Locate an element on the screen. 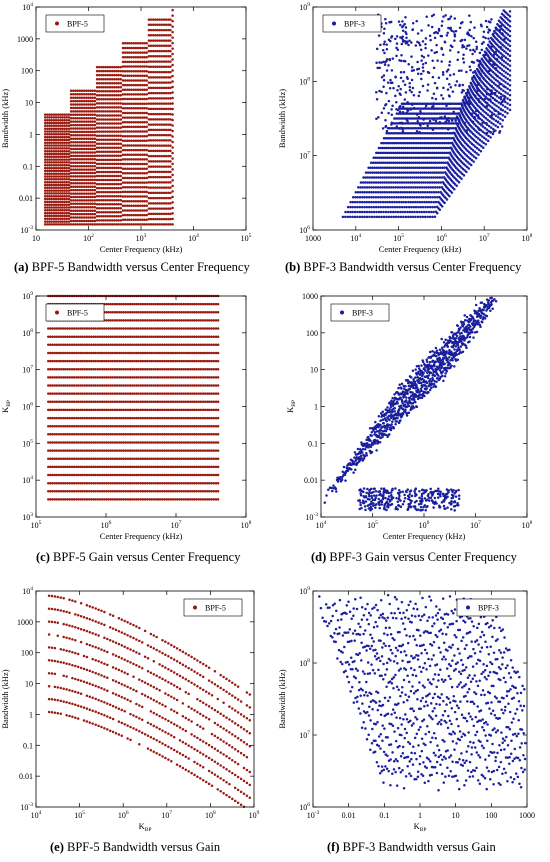  y-tick-label: 104 is located at coordinates (27, 7).